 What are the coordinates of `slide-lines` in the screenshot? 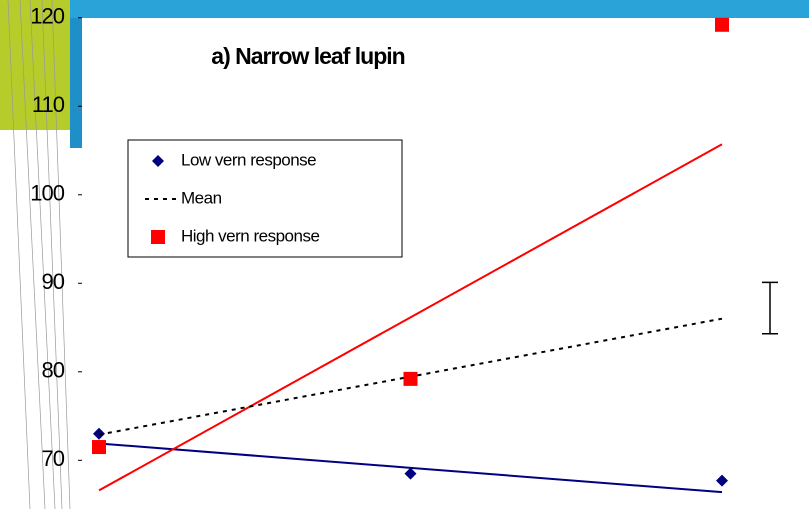 It's located at (39, 254).